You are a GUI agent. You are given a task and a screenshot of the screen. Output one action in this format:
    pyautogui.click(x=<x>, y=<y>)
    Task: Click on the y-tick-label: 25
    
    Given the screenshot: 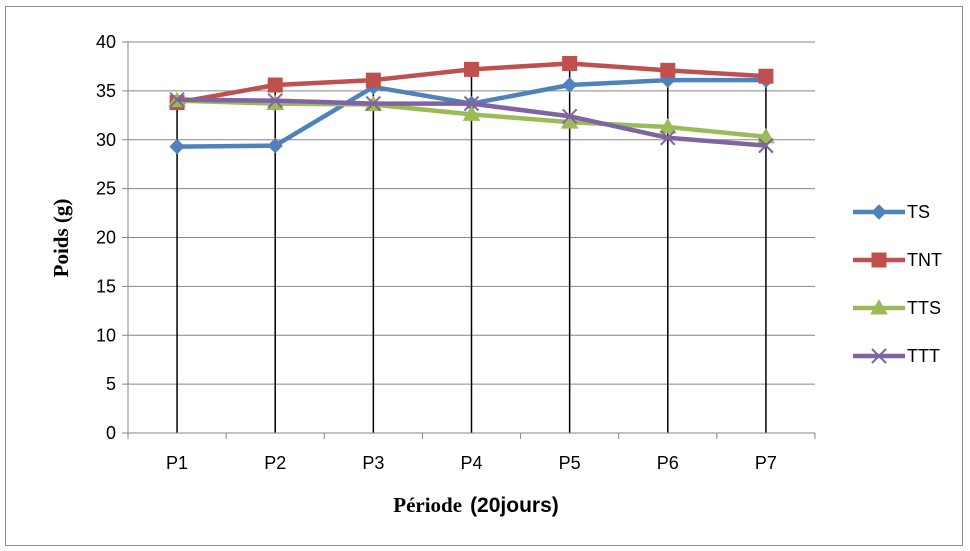 What is the action you would take?
    pyautogui.click(x=106, y=189)
    